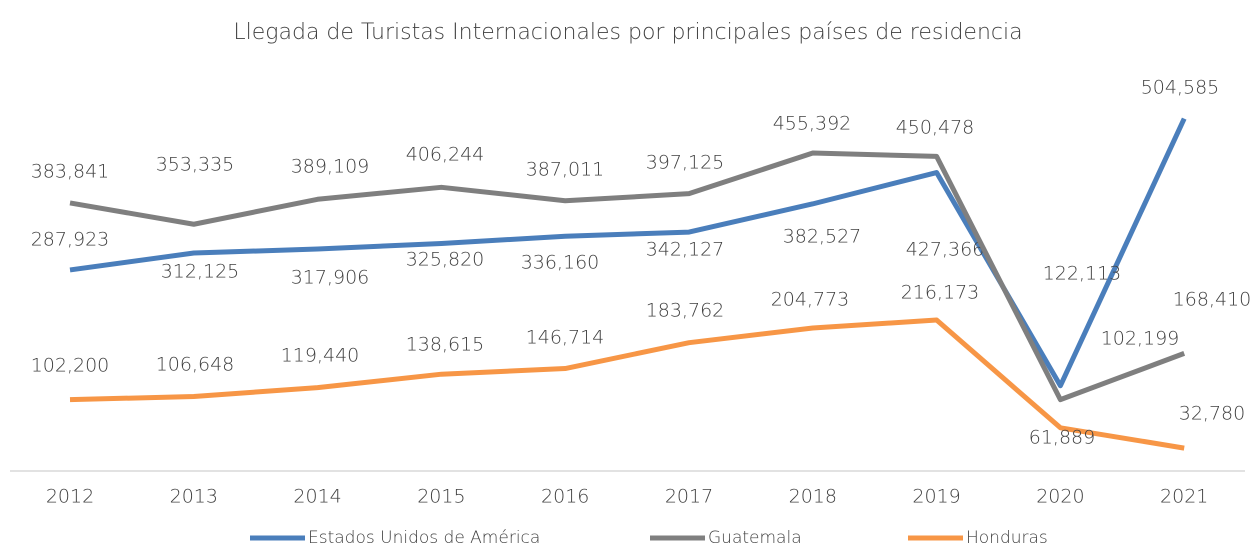 The image size is (1255, 548). What do you see at coordinates (1060, 497) in the screenshot?
I see `x-tick-label: 2020` at bounding box center [1060, 497].